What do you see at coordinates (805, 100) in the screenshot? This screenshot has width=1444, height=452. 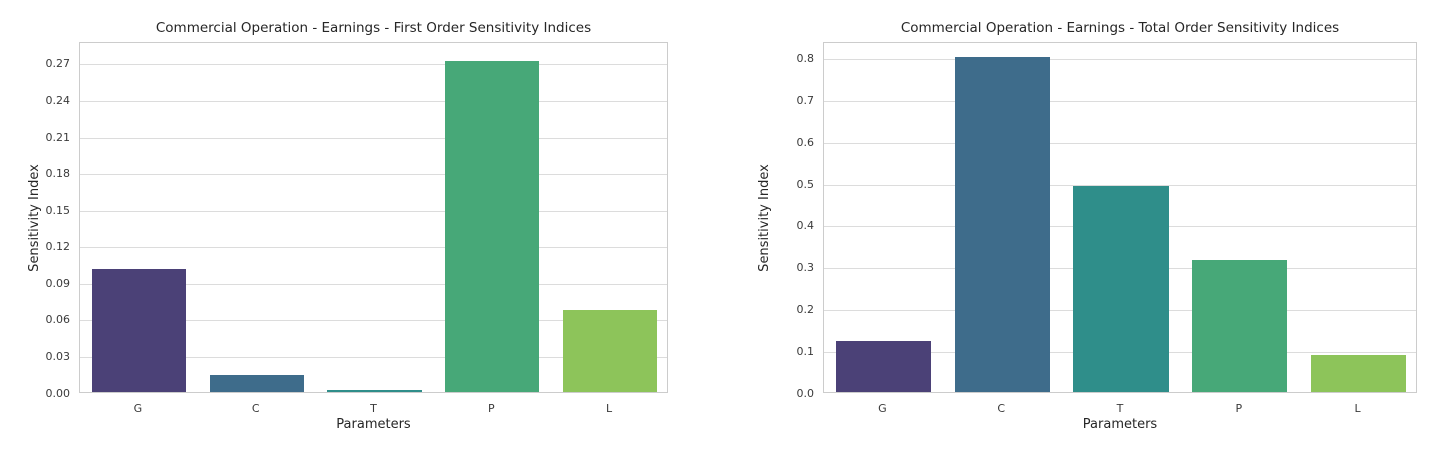 I see `y-tick-label: 0.7` at bounding box center [805, 100].